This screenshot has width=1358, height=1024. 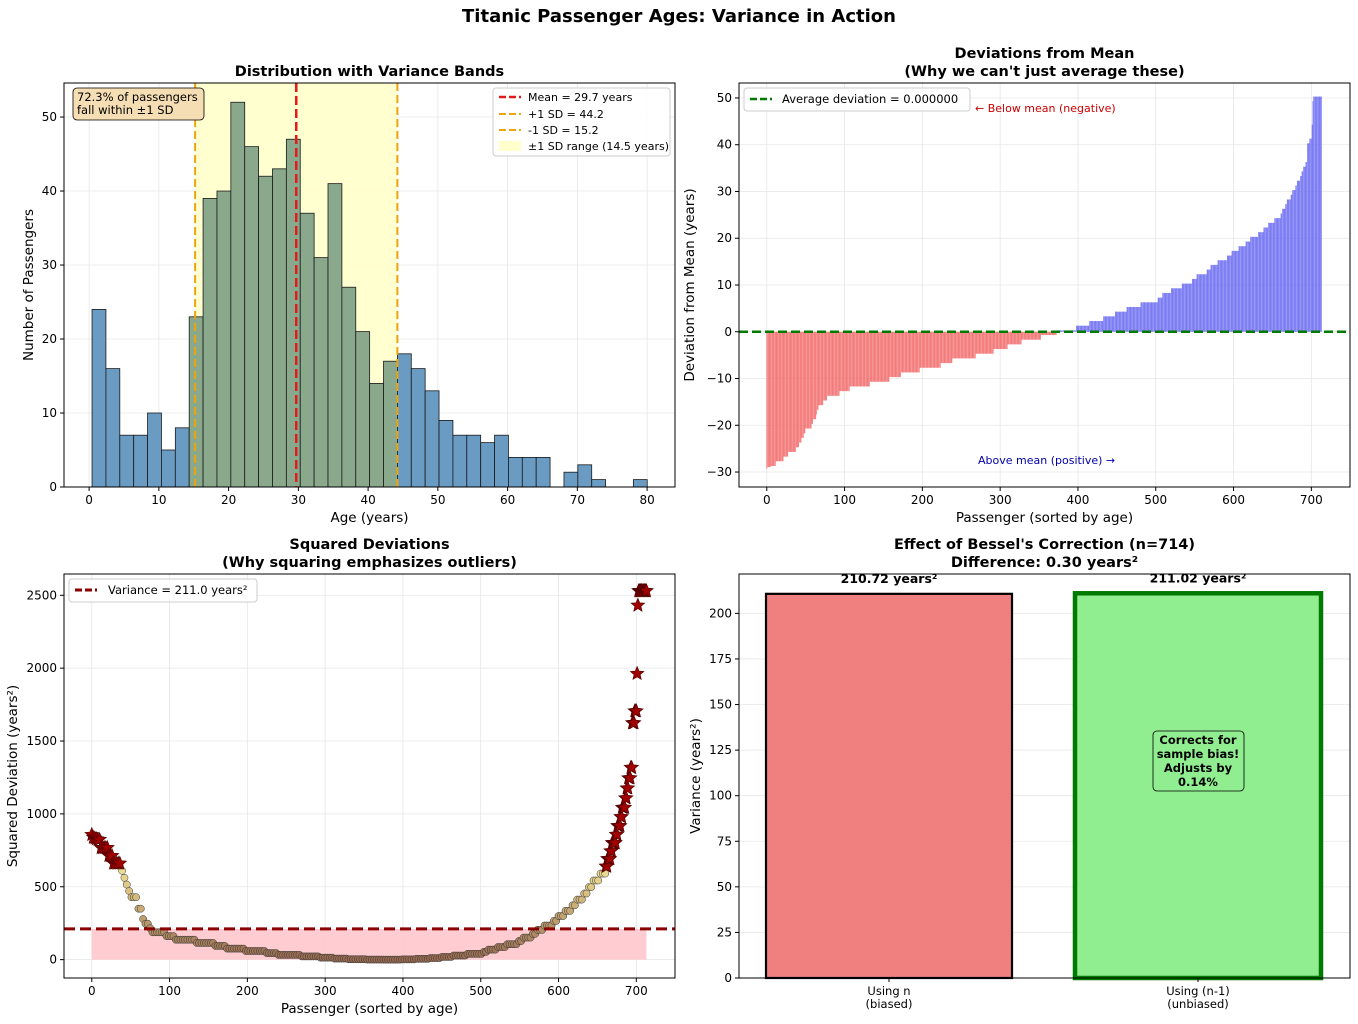 I want to click on annotation-text: 72.3% of passengers, so click(x=137, y=97).